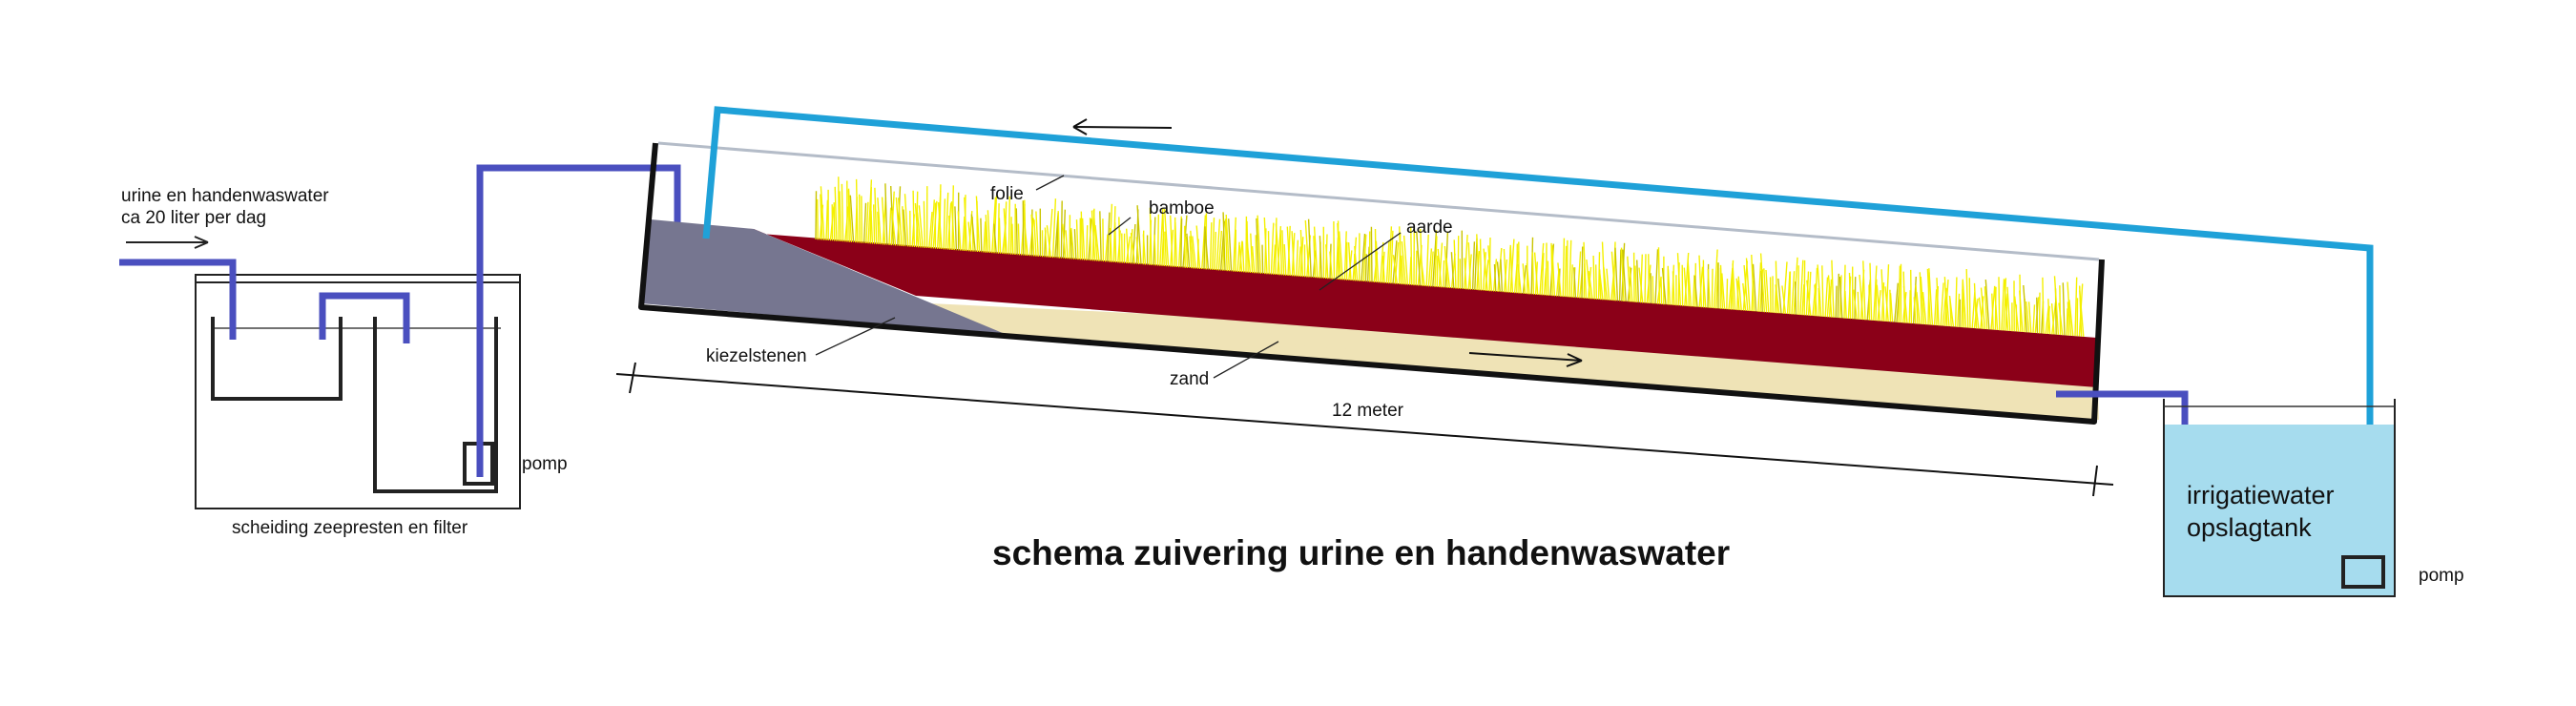  Describe the element at coordinates (1360, 261) in the screenshot. I see `soil-leader` at that location.